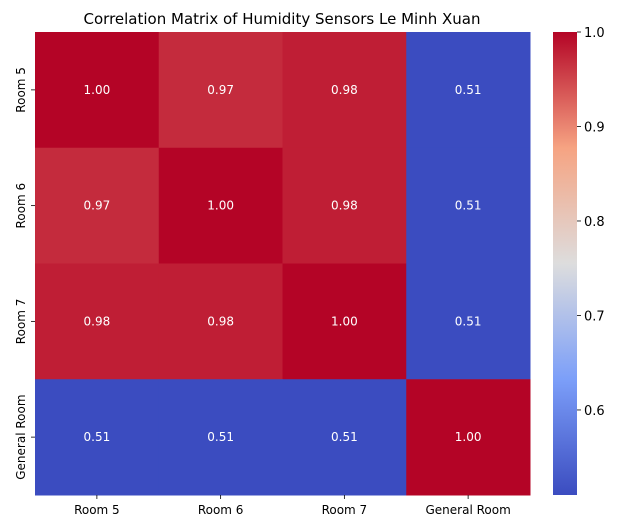 This screenshot has width=625, height=528. Describe the element at coordinates (594, 316) in the screenshot. I see `colorbar-tick-label: 0.7` at that location.